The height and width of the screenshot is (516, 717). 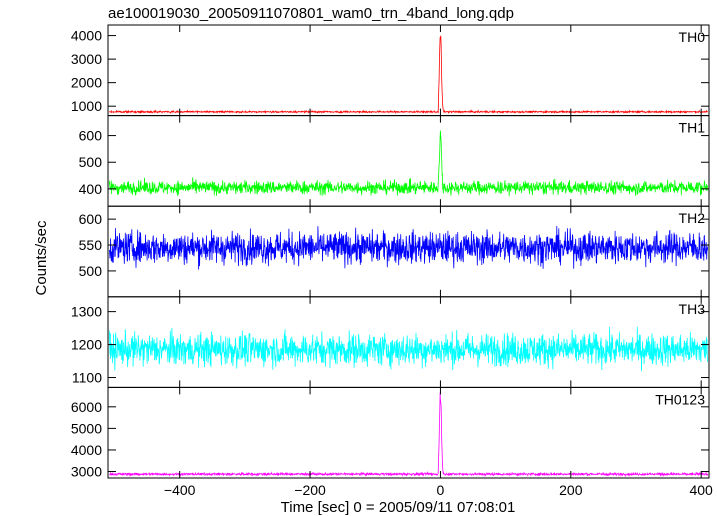 What do you see at coordinates (692, 309) in the screenshot?
I see `panel-label: TH3` at bounding box center [692, 309].